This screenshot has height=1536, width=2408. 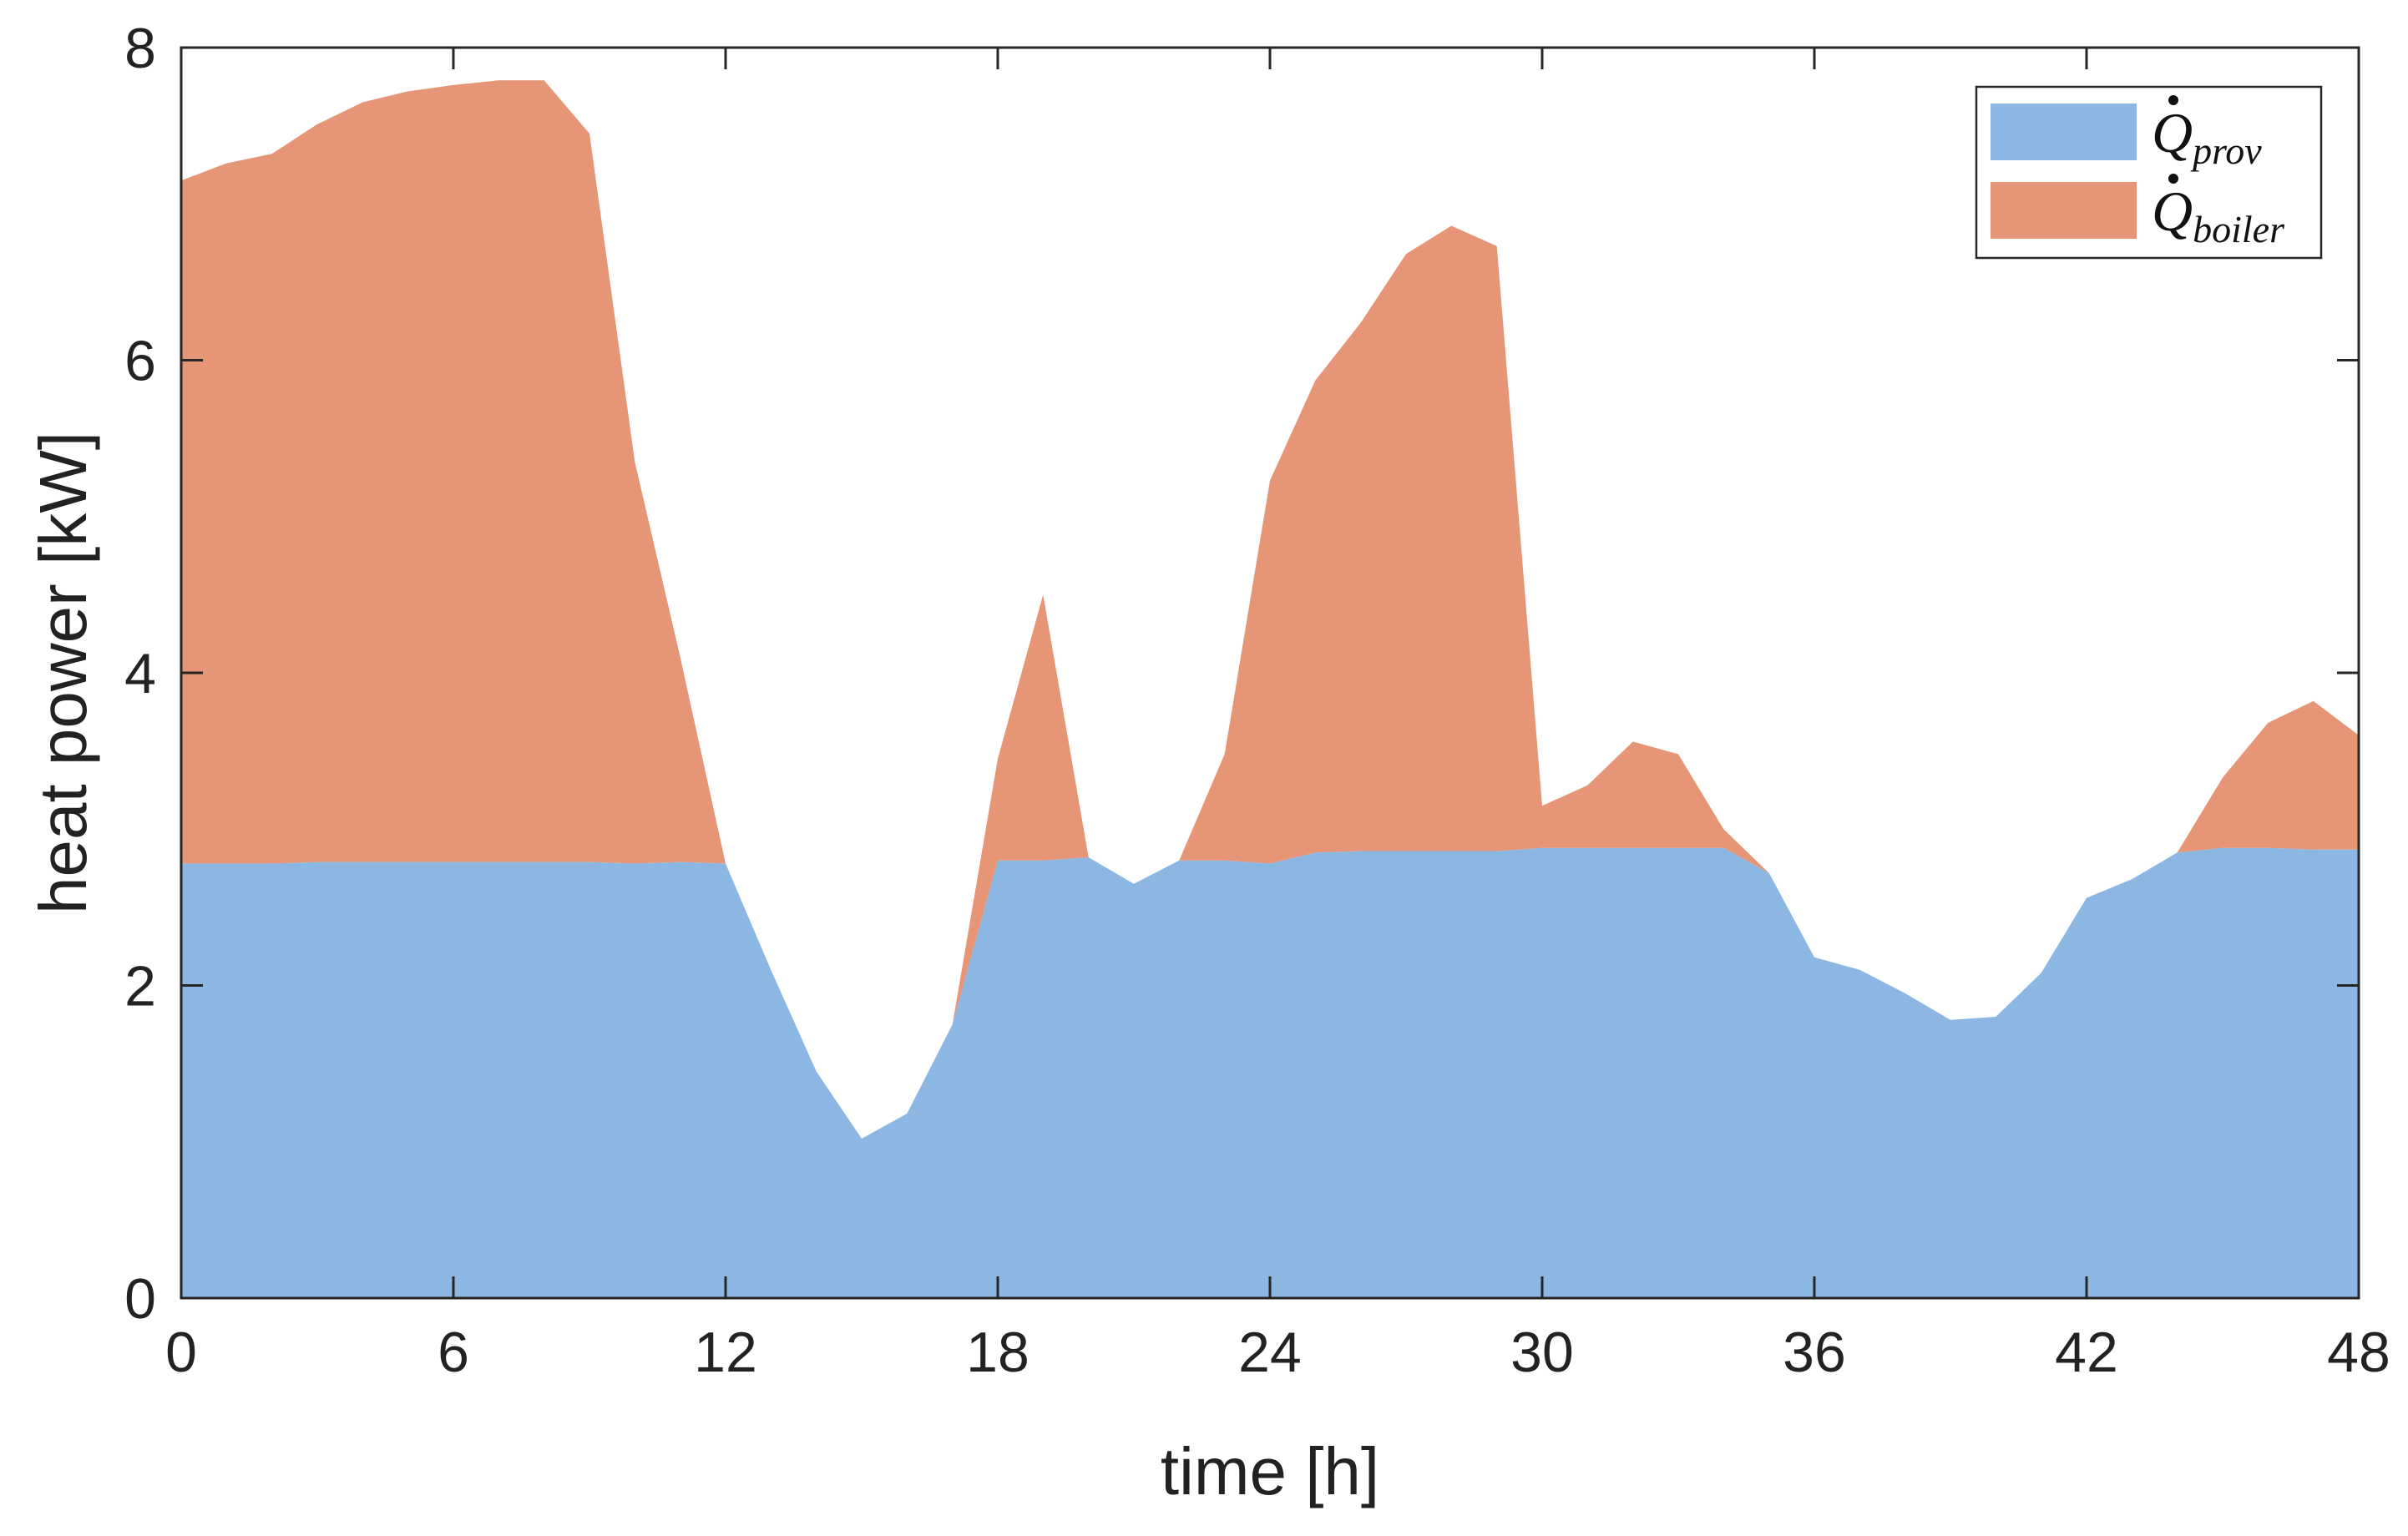 What do you see at coordinates (2173, 100) in the screenshot?
I see `legend-dot-prov` at bounding box center [2173, 100].